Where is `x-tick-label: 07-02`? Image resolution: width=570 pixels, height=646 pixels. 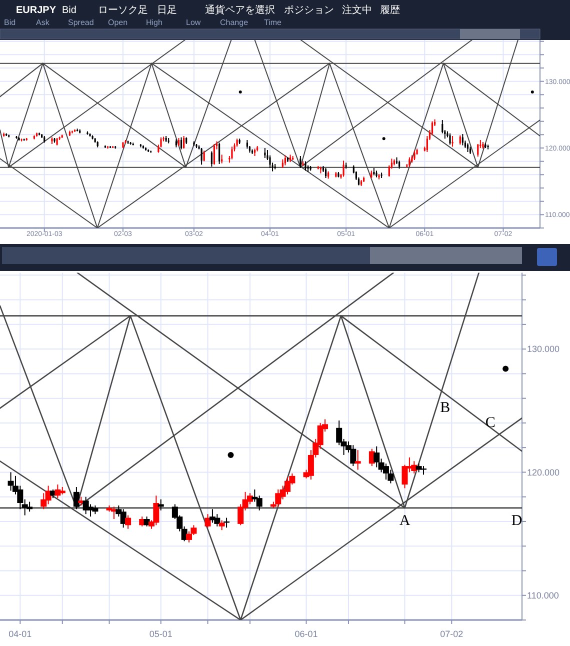
x-tick-label: 07-02 is located at coordinates (452, 634).